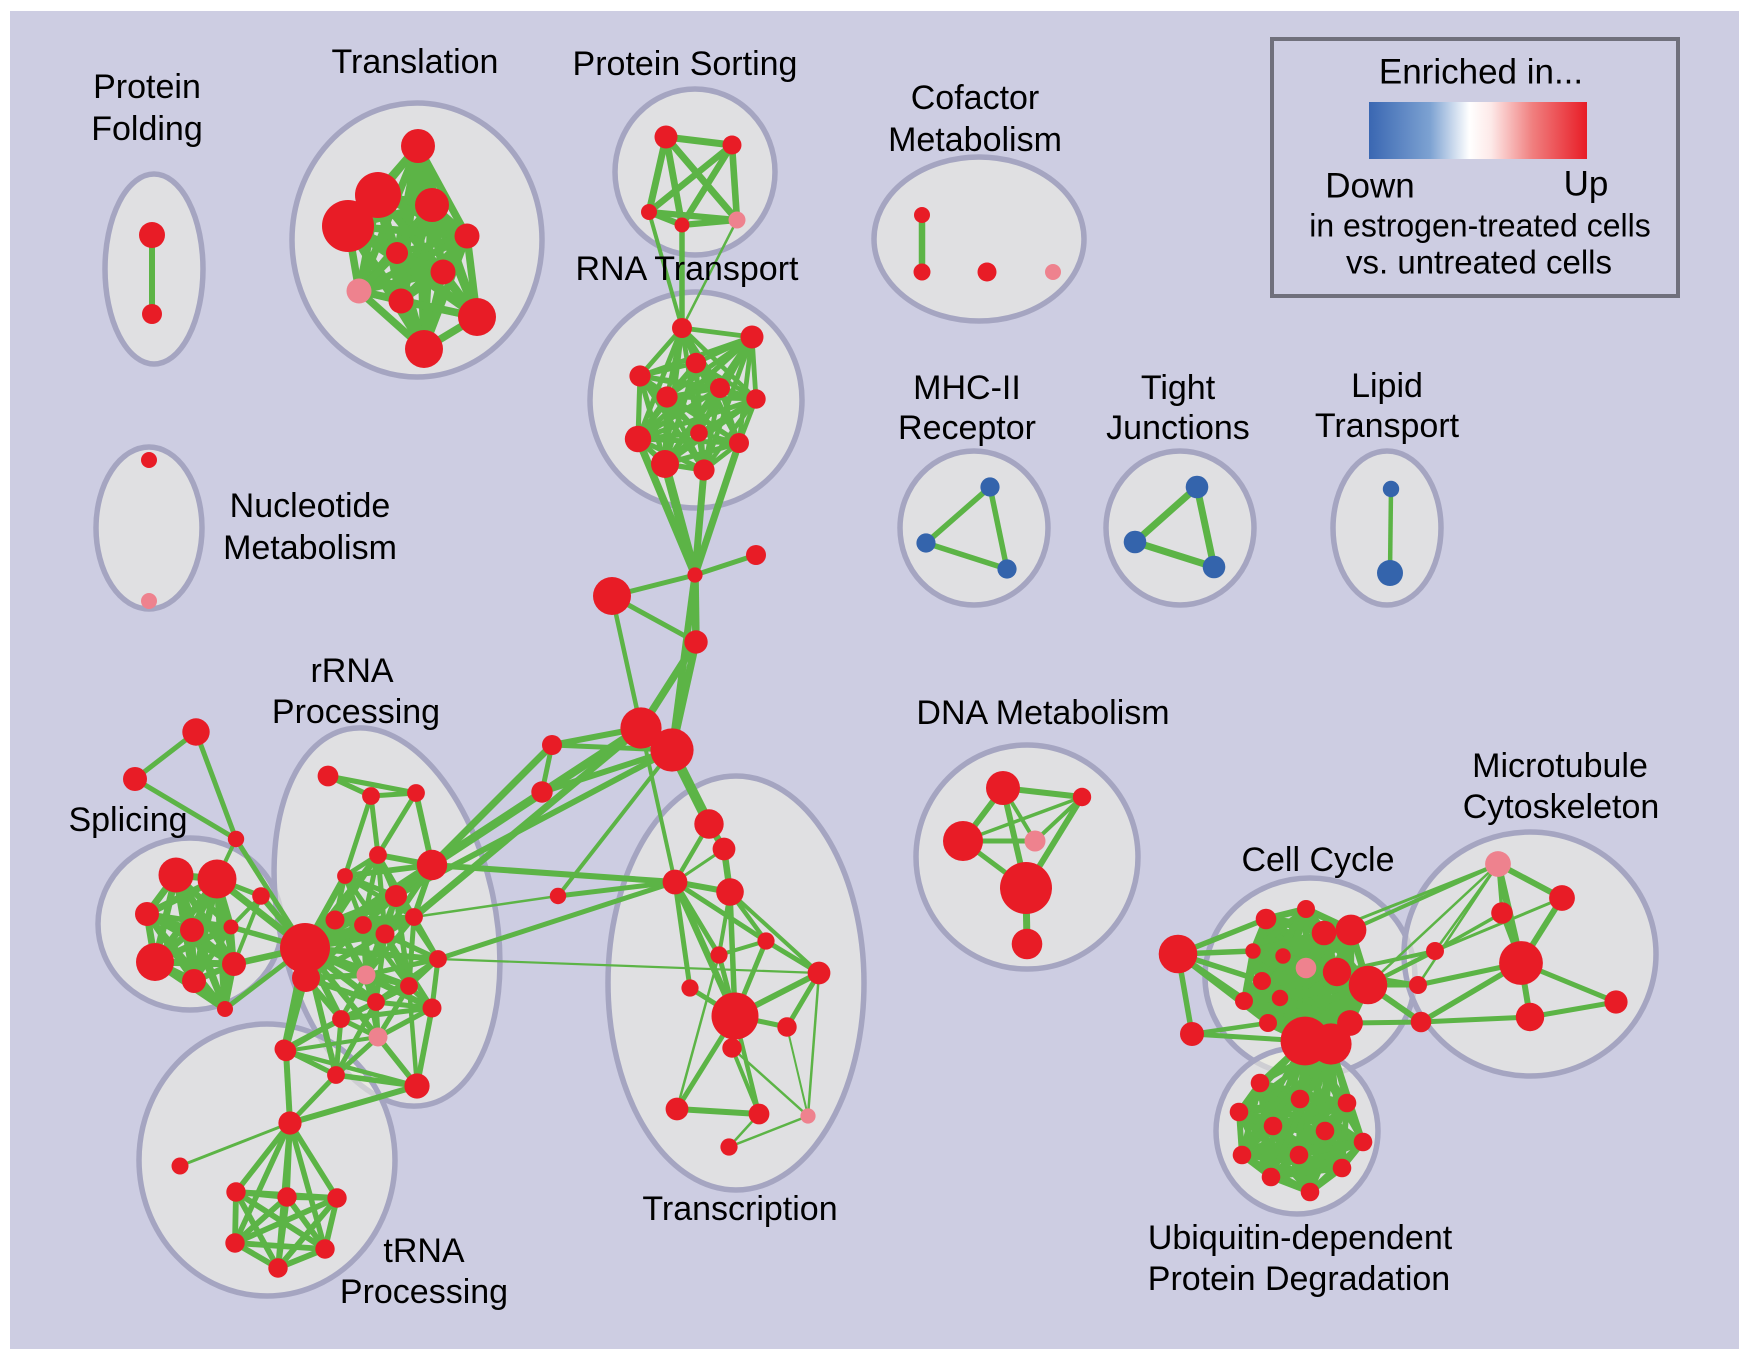  I want to click on svg-text: MHC-II, so click(967, 388).